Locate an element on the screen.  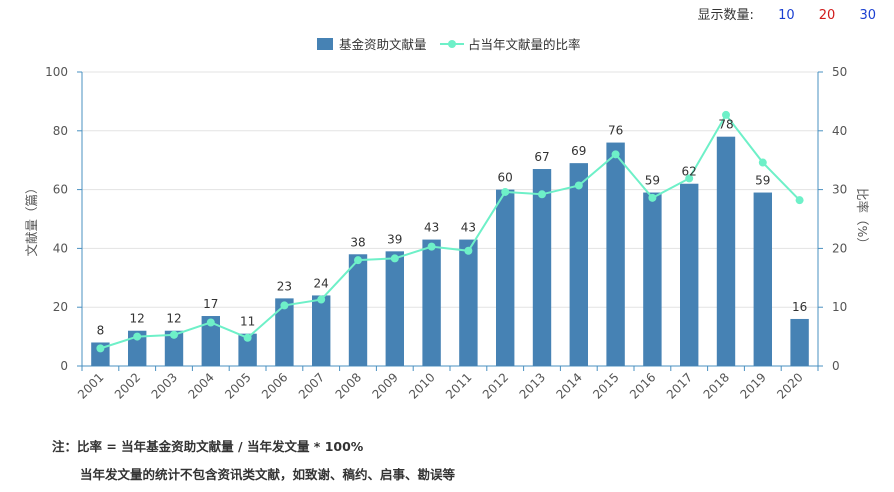
bar-value-label: 39 is located at coordinates (394, 239).